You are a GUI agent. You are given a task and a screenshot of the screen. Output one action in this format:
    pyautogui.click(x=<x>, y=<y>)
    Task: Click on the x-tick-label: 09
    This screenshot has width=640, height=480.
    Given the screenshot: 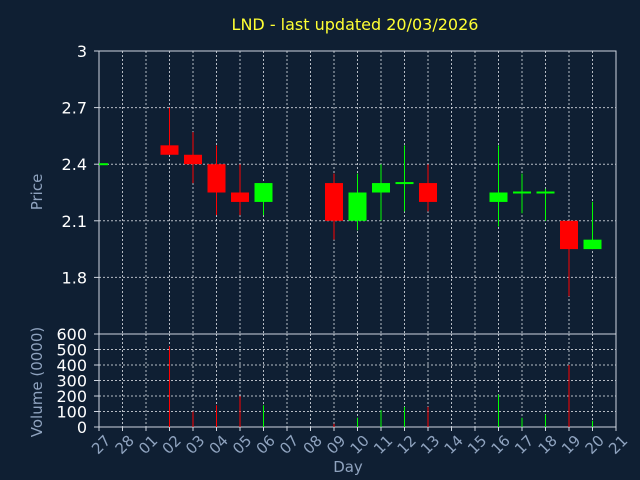 What is the action you would take?
    pyautogui.click(x=336, y=445)
    